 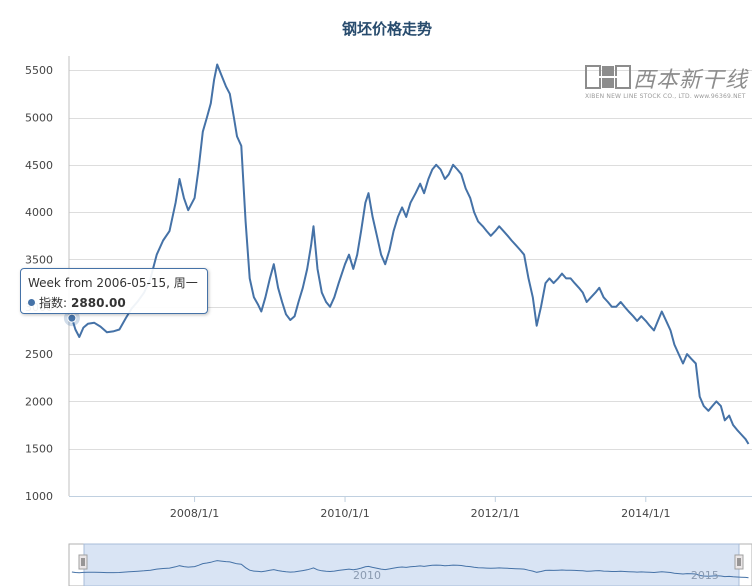 I want to click on navigator: 2010 2015, so click(x=410, y=564).